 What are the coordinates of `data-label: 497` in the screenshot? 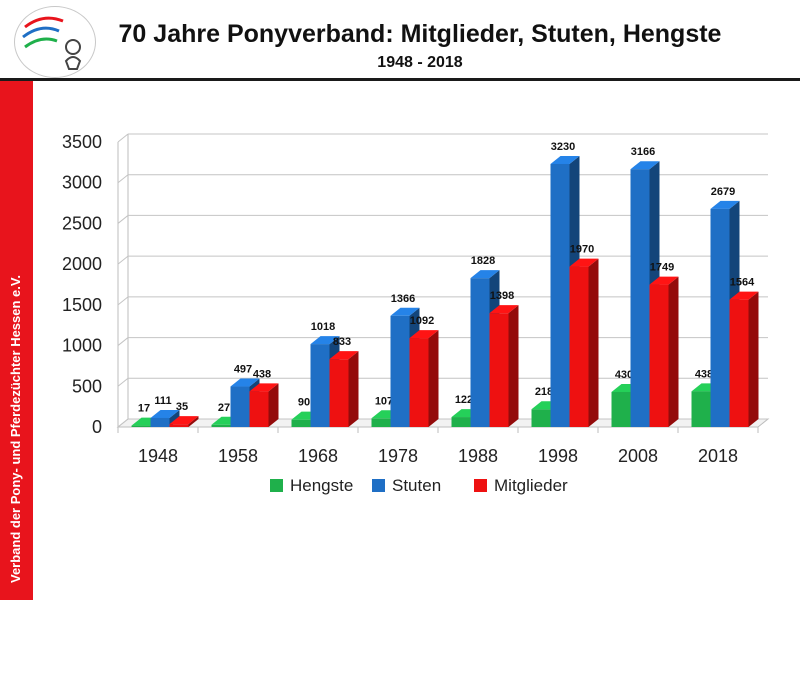 It's located at (243, 370).